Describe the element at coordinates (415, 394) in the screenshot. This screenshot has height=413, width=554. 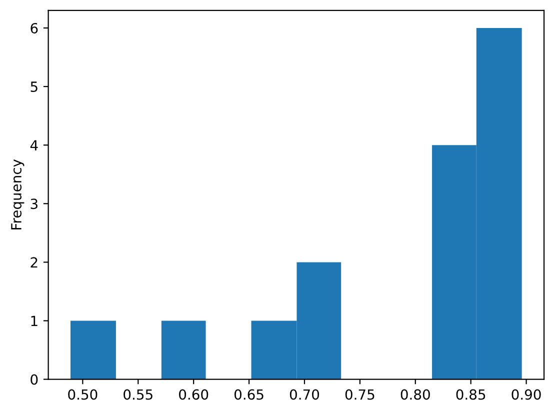
I see `x-tick-label: 0.80` at that location.